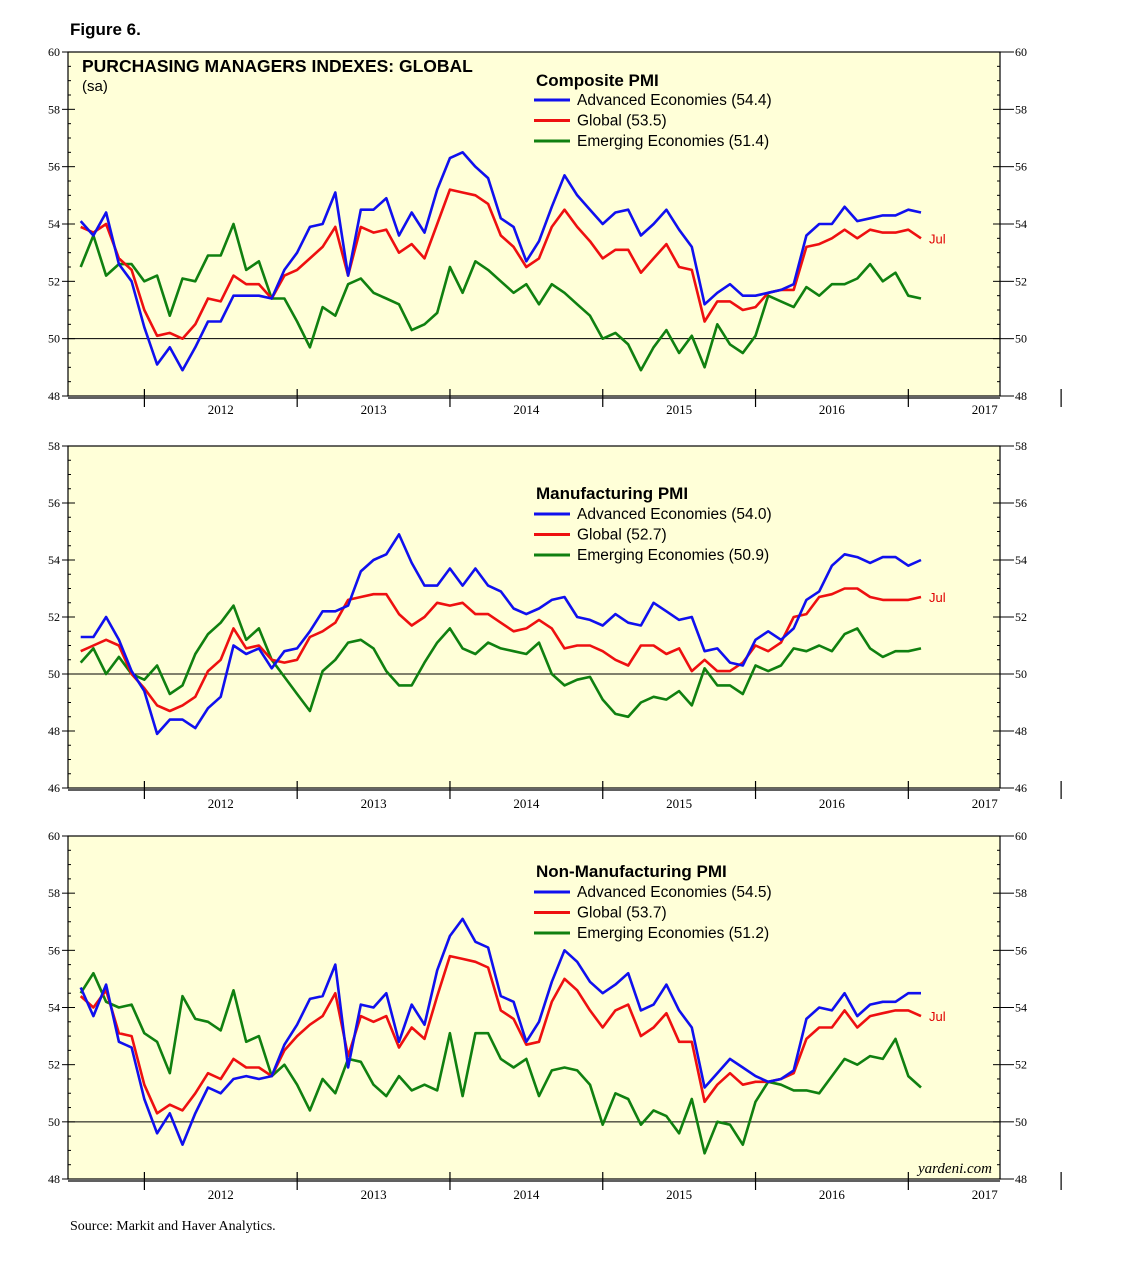  I want to click on y-tick-label-left: 46, so click(54, 788).